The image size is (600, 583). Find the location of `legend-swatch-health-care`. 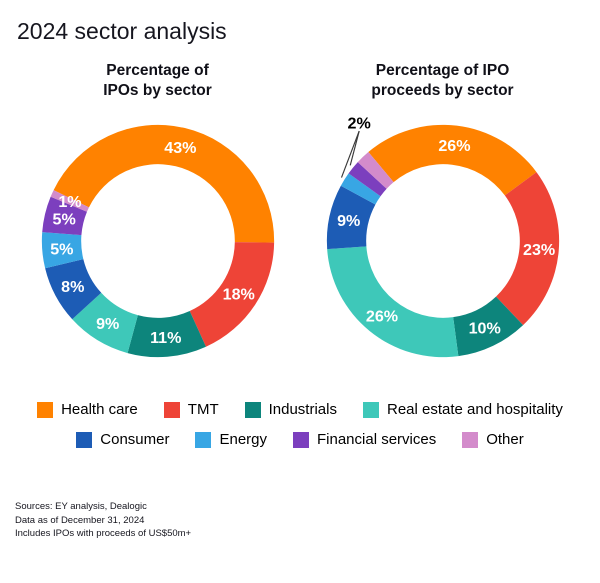

legend-swatch-health-care is located at coordinates (45, 409).